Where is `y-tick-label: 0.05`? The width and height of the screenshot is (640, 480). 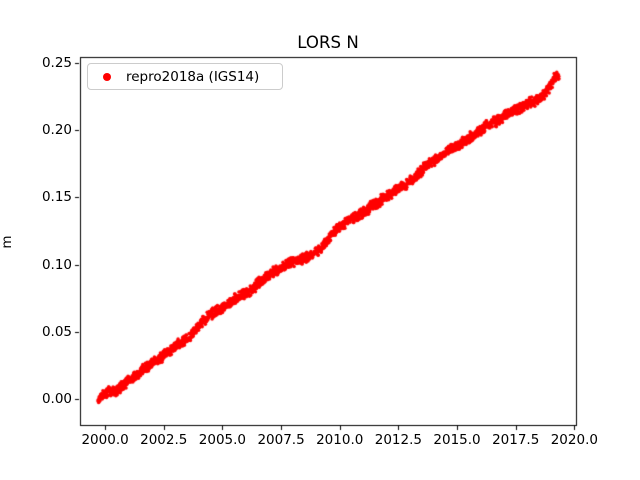
y-tick-label: 0.05 is located at coordinates (56, 331).